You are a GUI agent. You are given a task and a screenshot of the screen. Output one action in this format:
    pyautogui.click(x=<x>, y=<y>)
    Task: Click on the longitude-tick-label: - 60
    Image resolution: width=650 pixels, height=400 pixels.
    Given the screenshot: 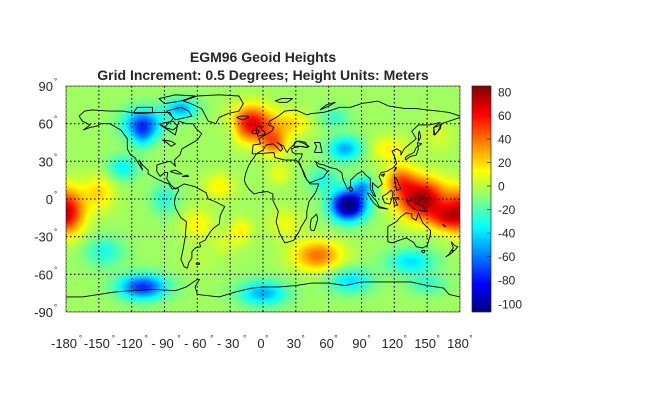 What is the action you would take?
    pyautogui.click(x=195, y=343)
    